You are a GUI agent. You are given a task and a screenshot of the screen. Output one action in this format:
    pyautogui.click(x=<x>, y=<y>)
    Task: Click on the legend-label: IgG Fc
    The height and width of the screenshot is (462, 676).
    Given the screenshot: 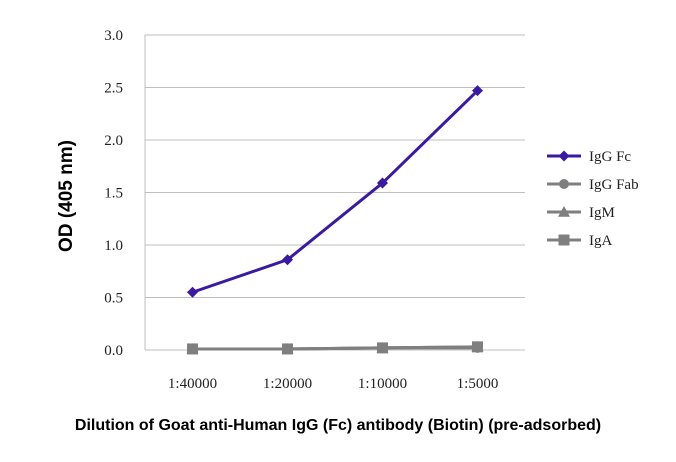 What is the action you would take?
    pyautogui.click(x=610, y=157)
    